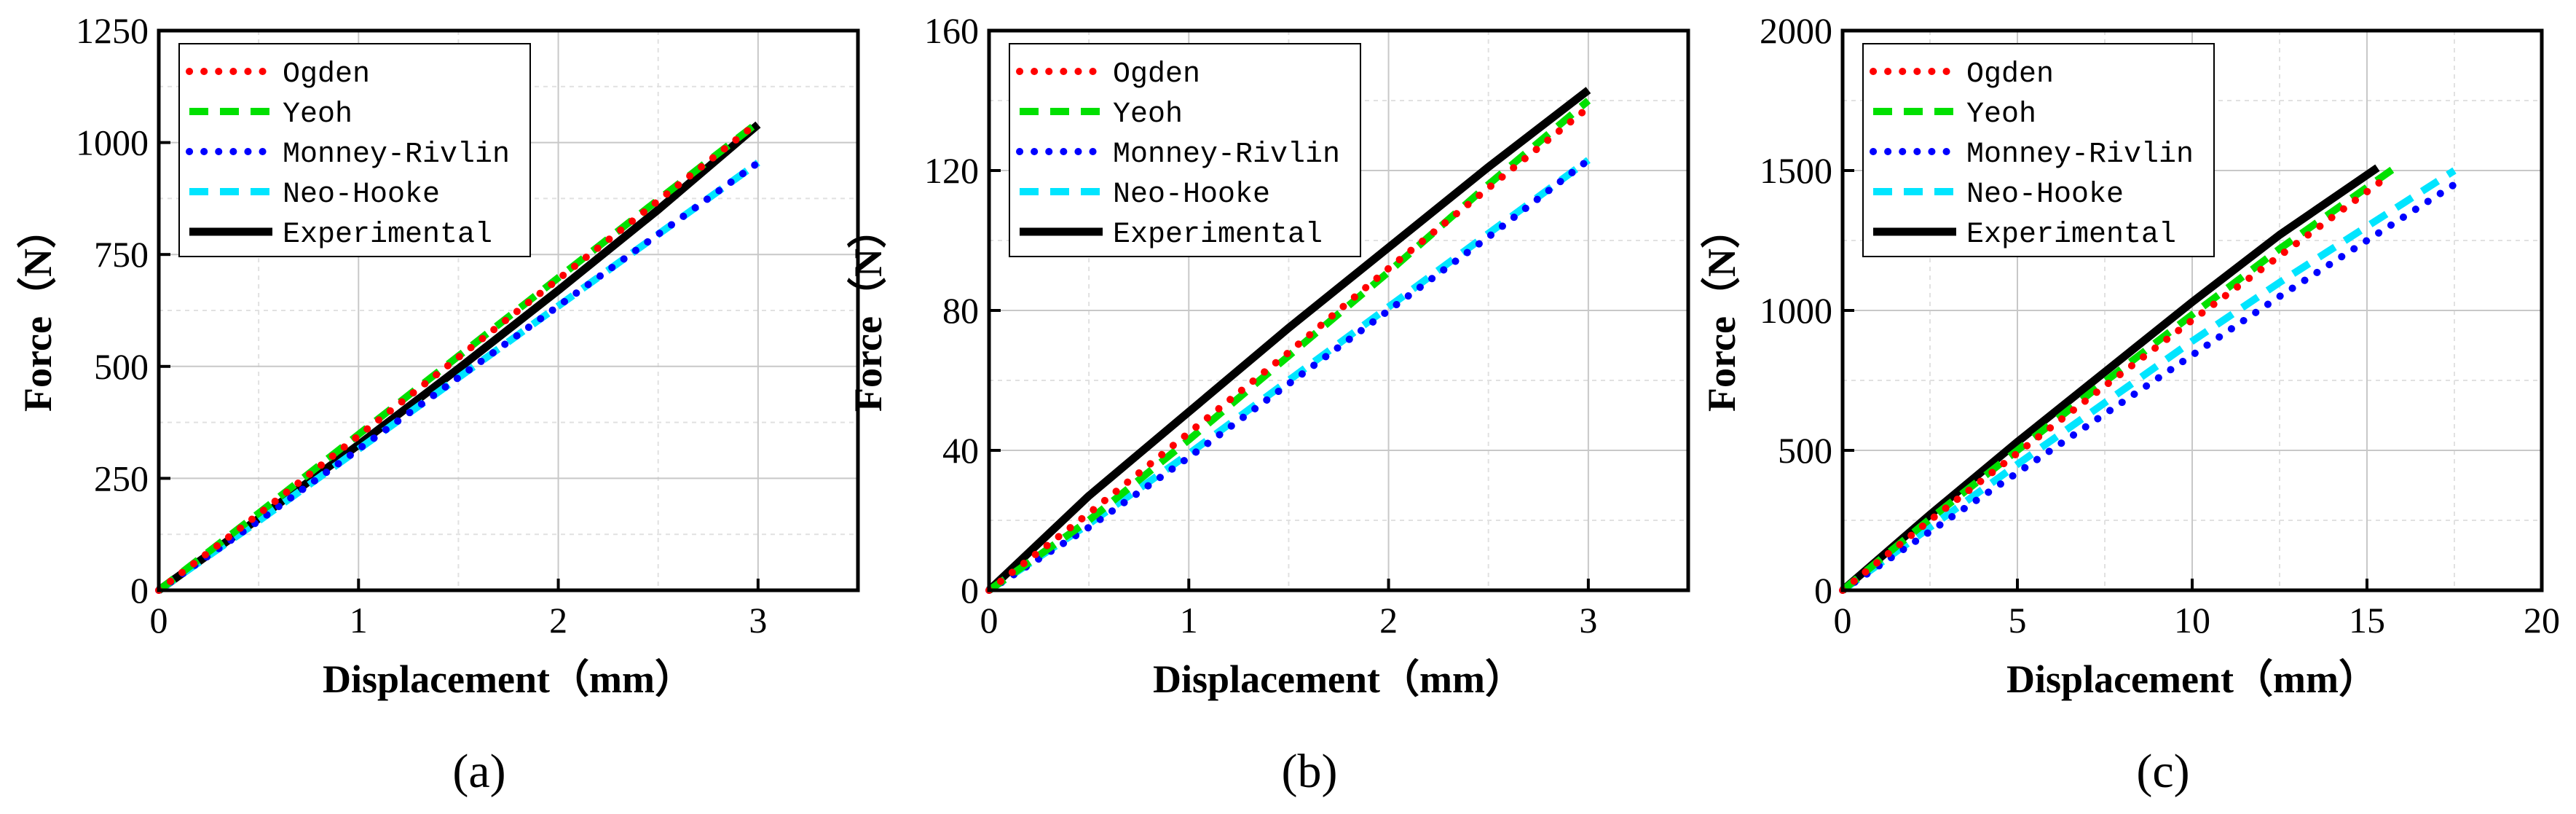 The image size is (2576, 814). I want to click on panel-label: (c), so click(2162, 771).